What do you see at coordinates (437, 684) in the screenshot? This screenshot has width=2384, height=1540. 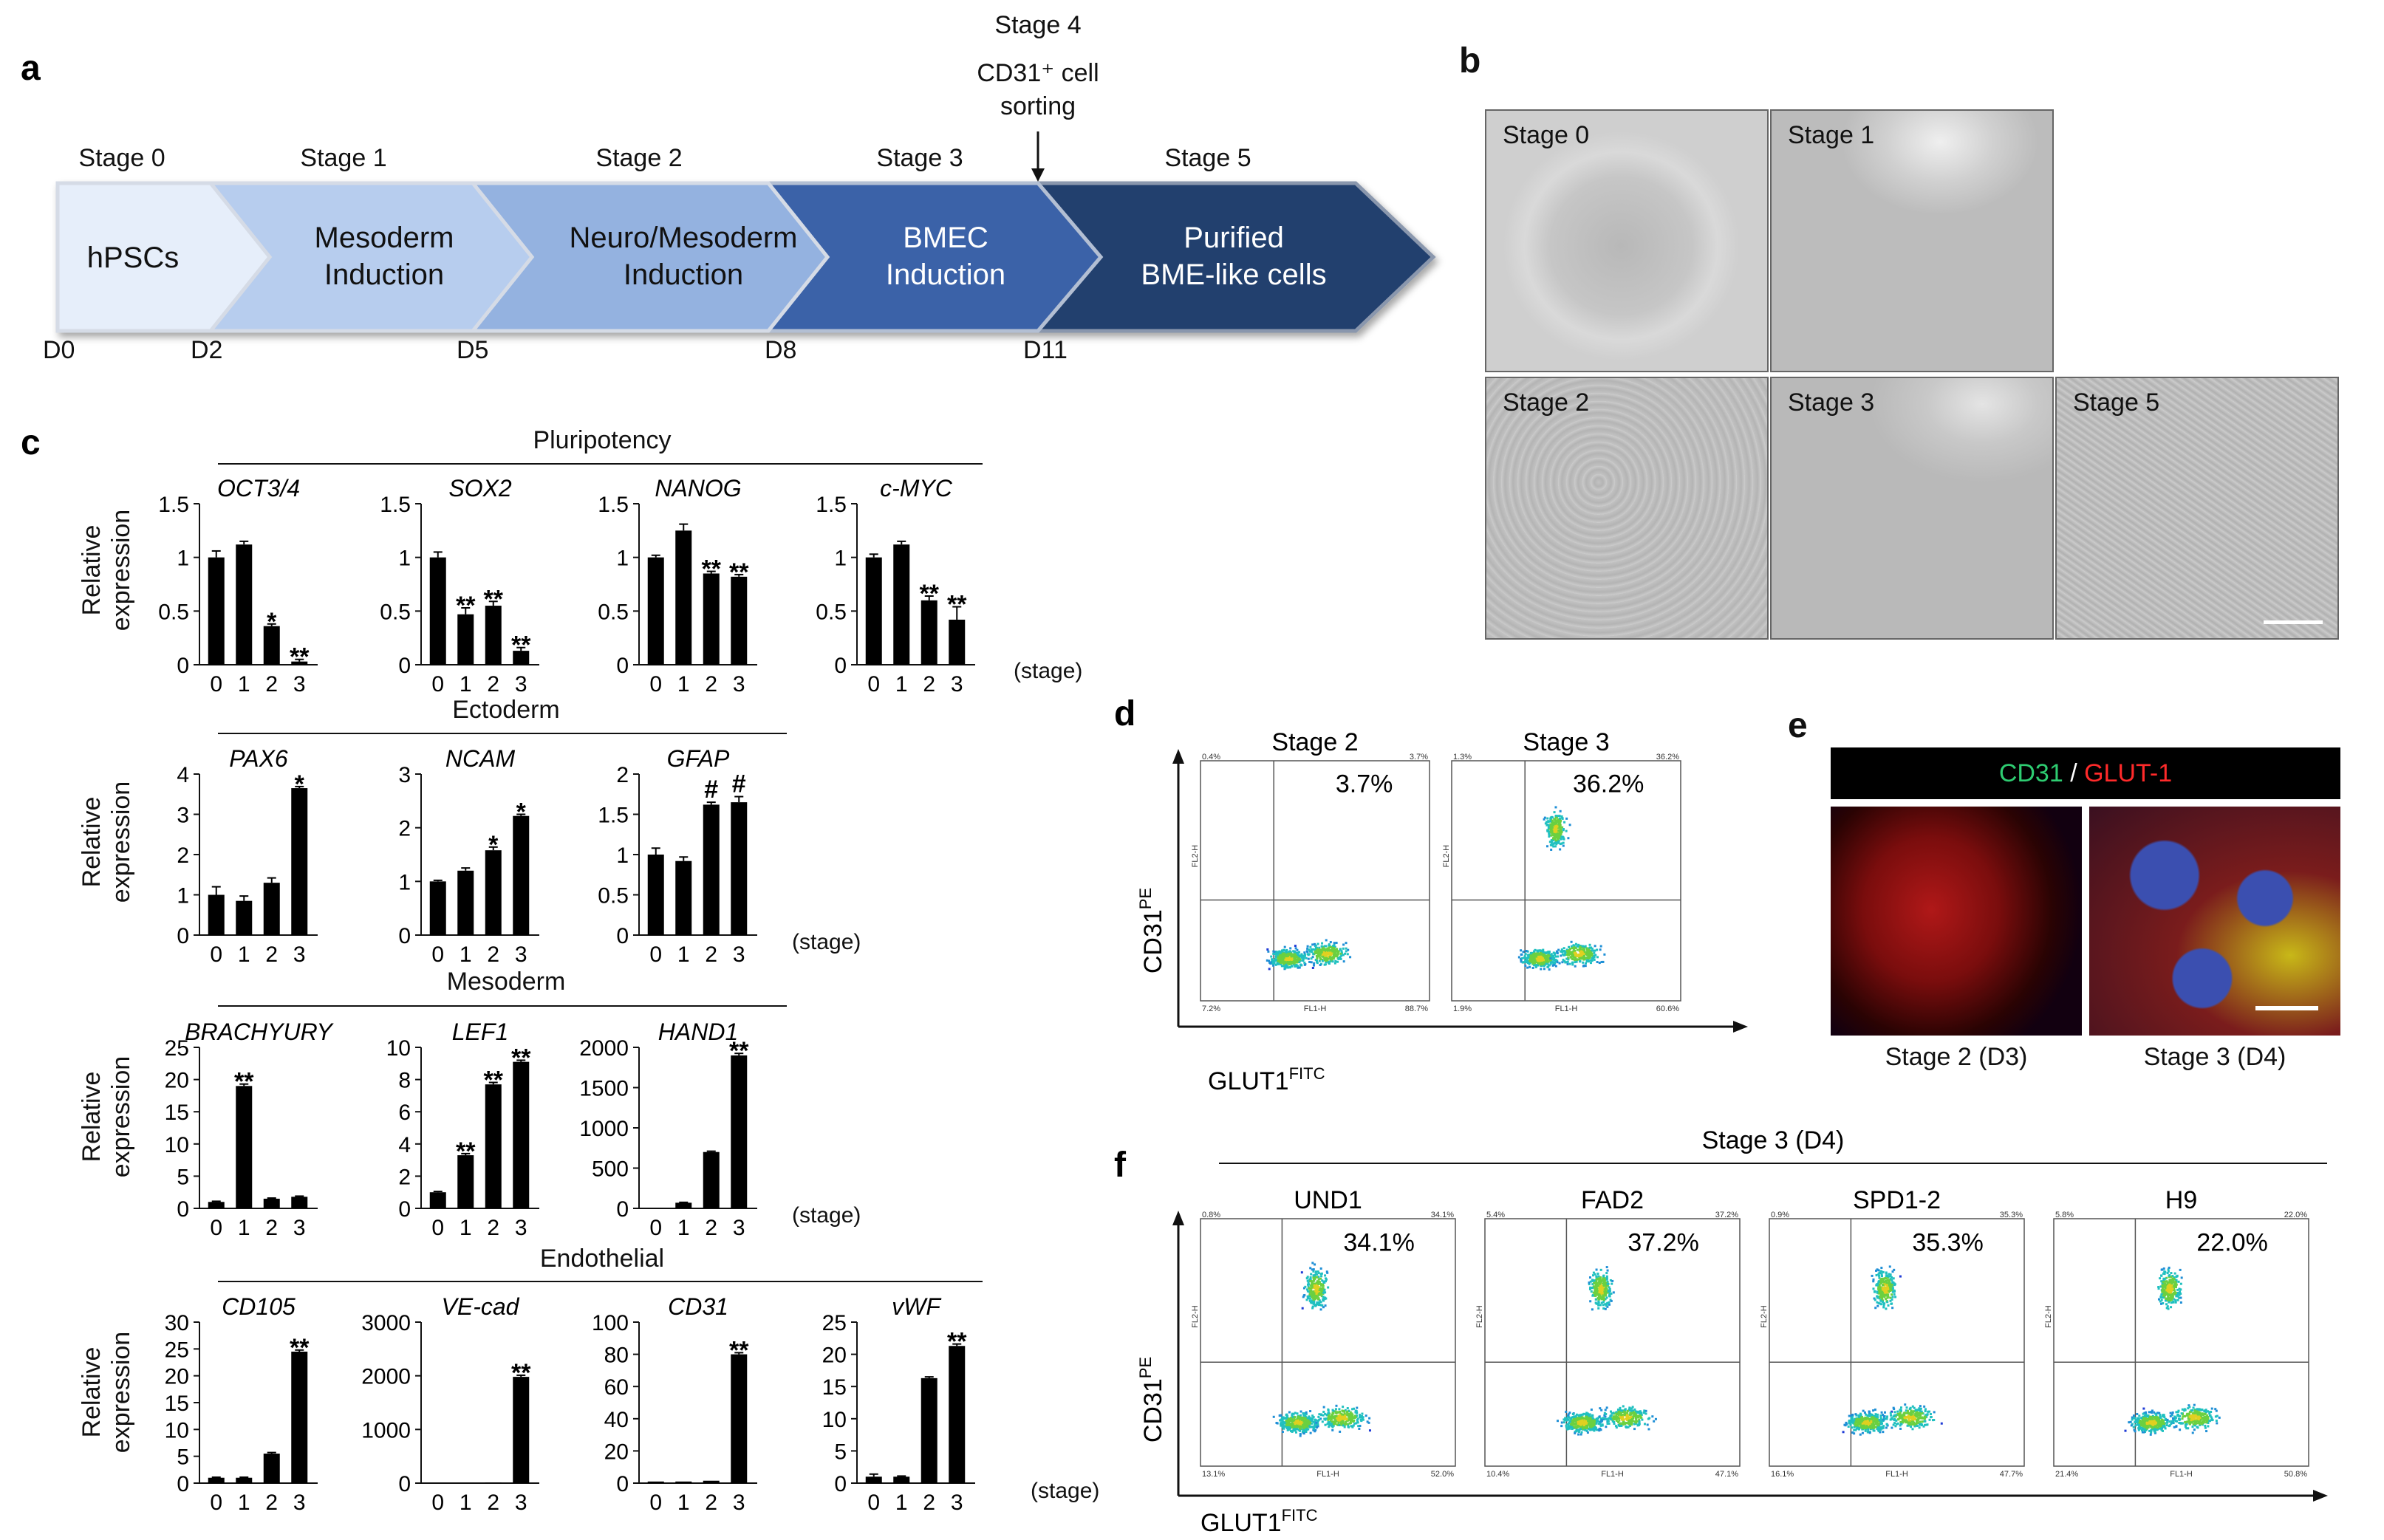 I see `xtick-label-sox2: 0` at bounding box center [437, 684].